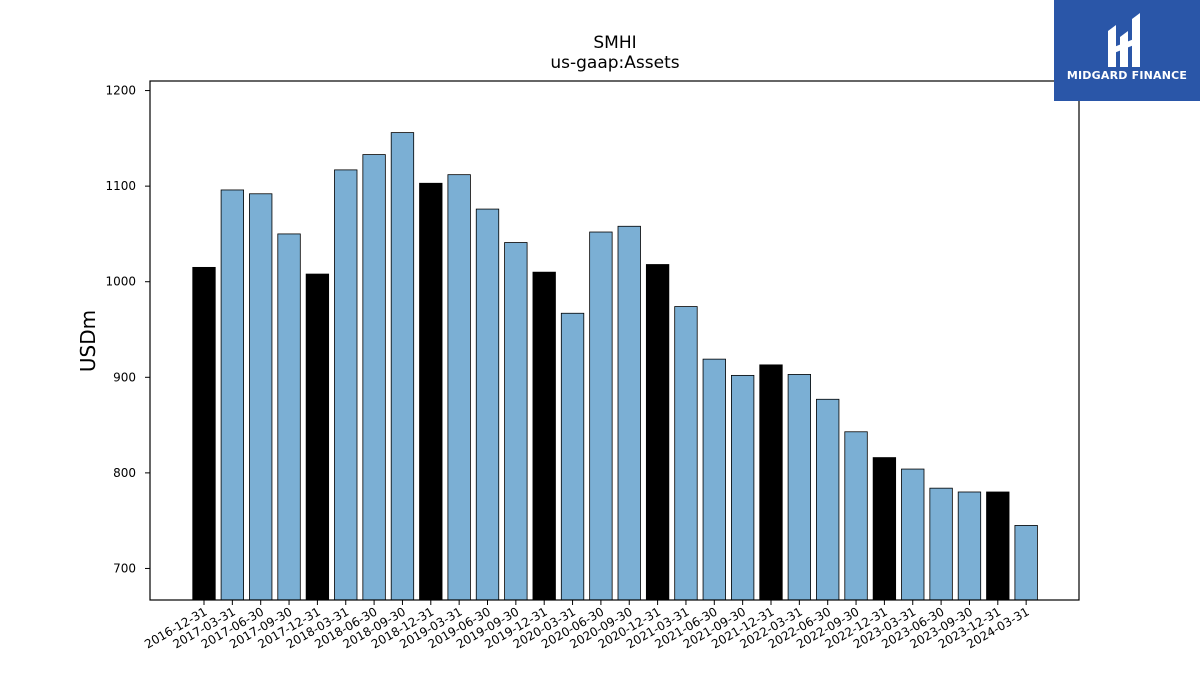 The width and height of the screenshot is (1200, 675). Describe the element at coordinates (120, 91) in the screenshot. I see `y-tick-label: 1200` at that location.